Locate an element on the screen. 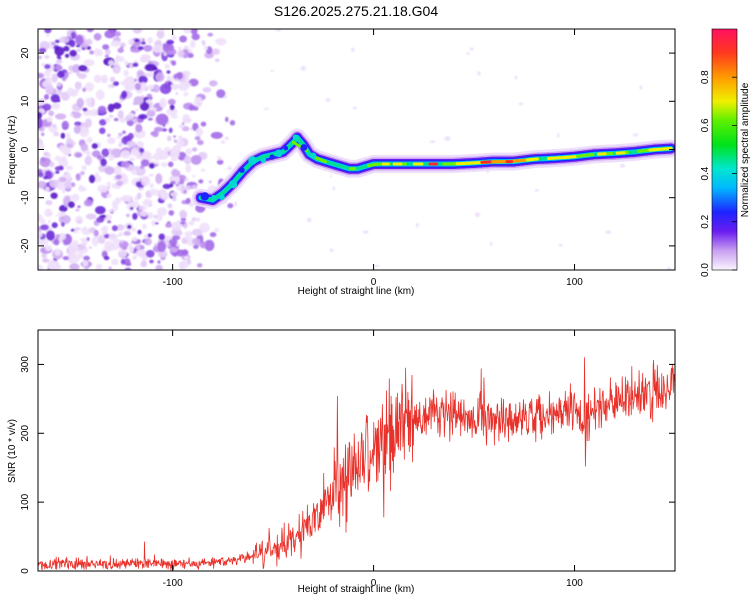 The height and width of the screenshot is (600, 750). spectrogram-x-tick-label: 100 is located at coordinates (574, 282).